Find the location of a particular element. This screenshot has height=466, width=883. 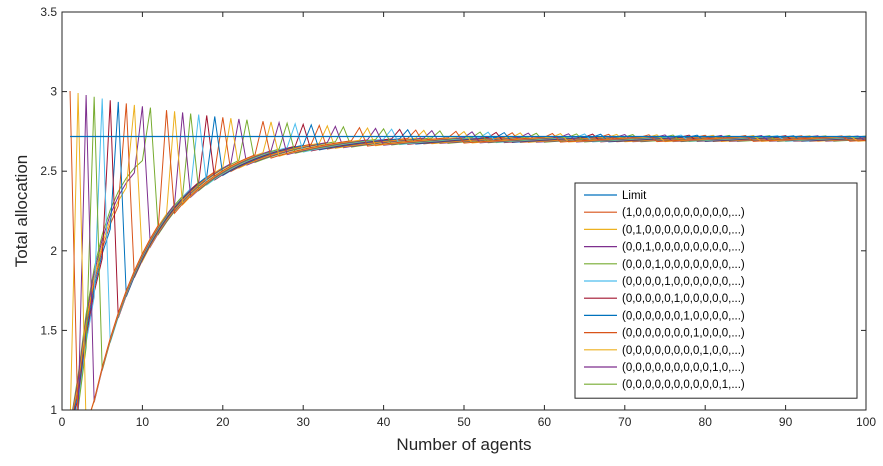

legend-box is located at coordinates (716, 290).